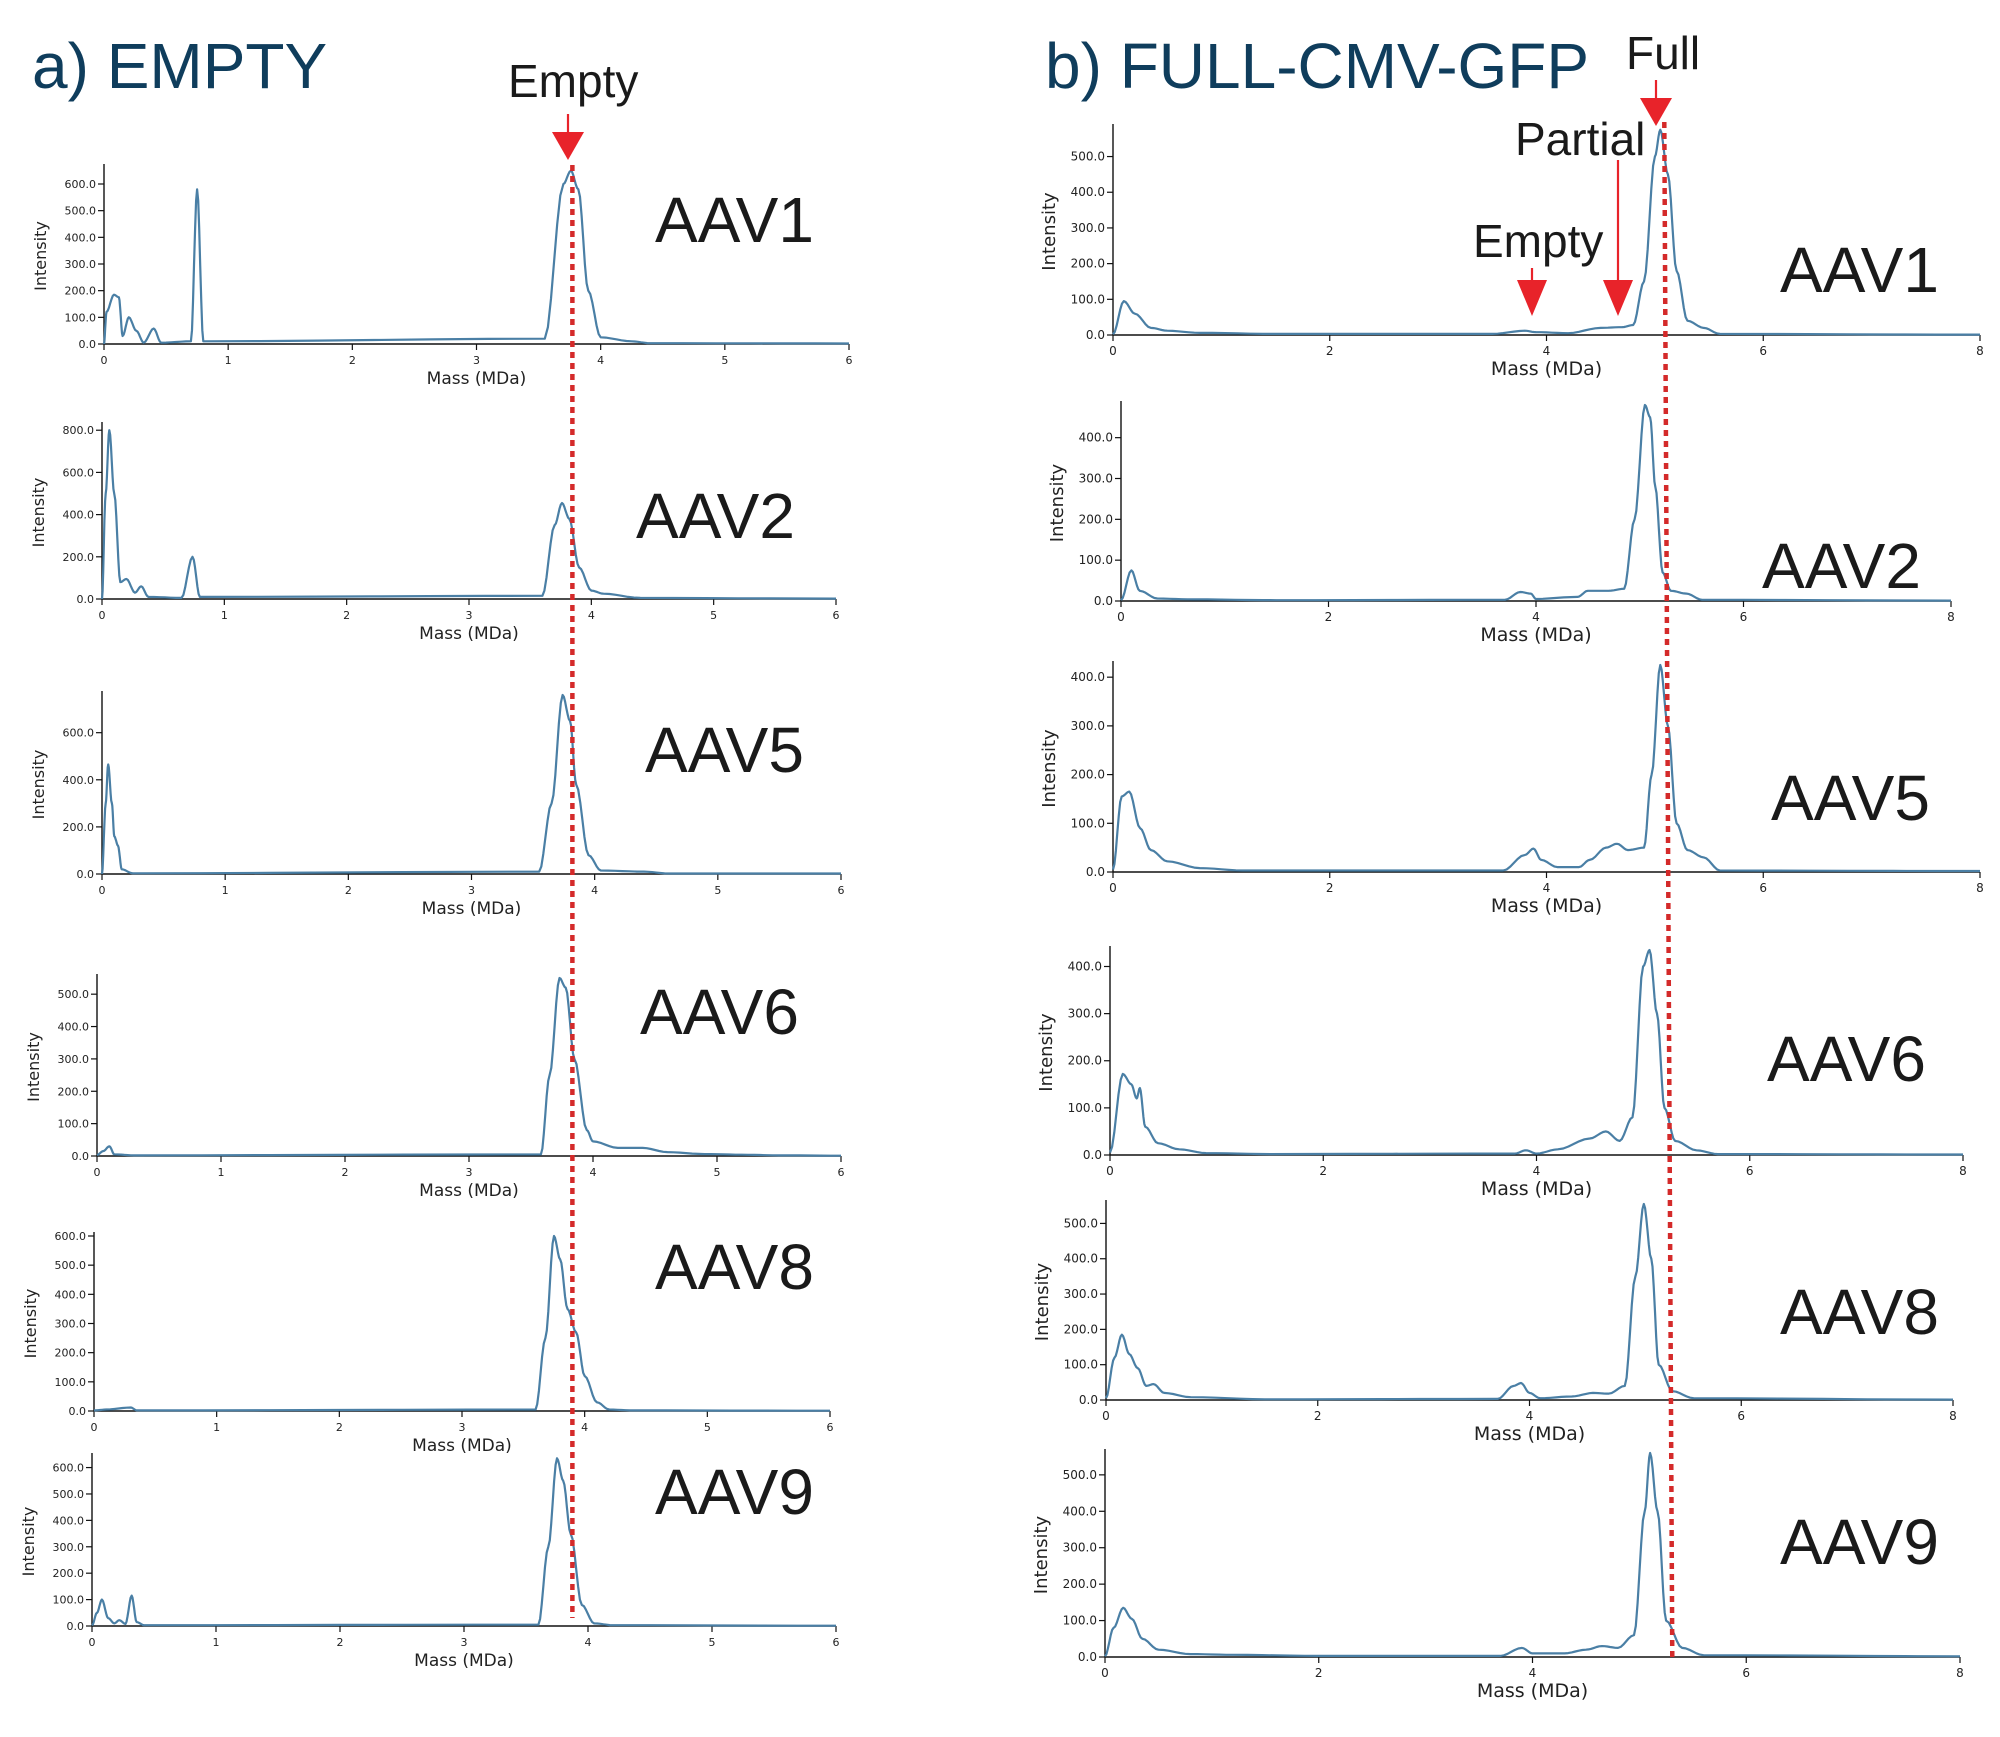  Describe the element at coordinates (1859, 270) in the screenshot. I see `sample-label-b-aav1: AAV1` at that location.